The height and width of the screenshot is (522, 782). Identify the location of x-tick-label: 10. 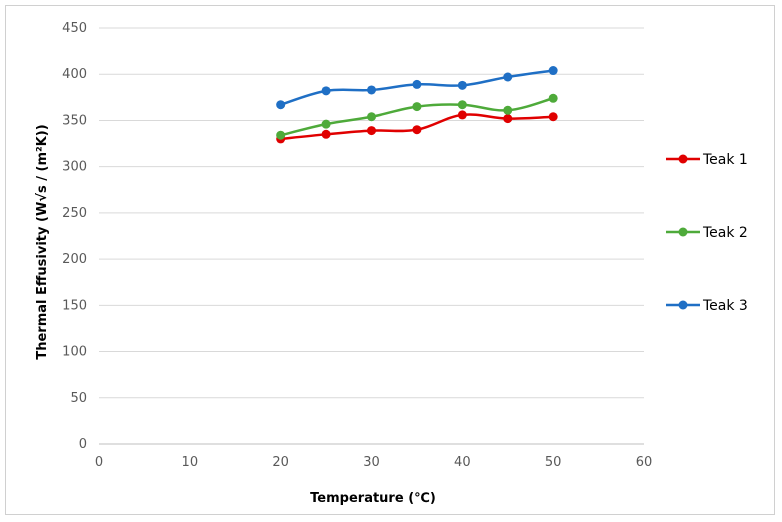
(190, 462).